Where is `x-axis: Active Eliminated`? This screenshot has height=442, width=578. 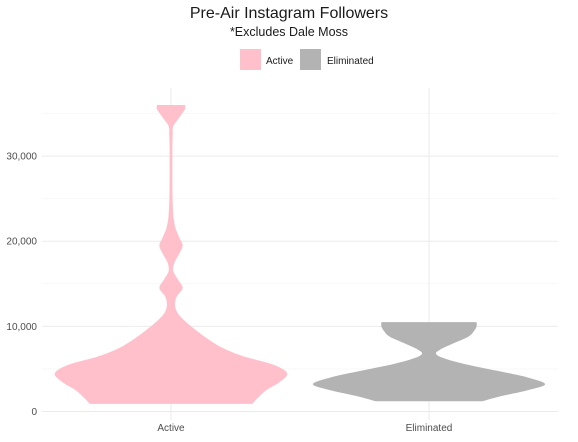
x-axis: Active Eliminated is located at coordinates (304, 428).